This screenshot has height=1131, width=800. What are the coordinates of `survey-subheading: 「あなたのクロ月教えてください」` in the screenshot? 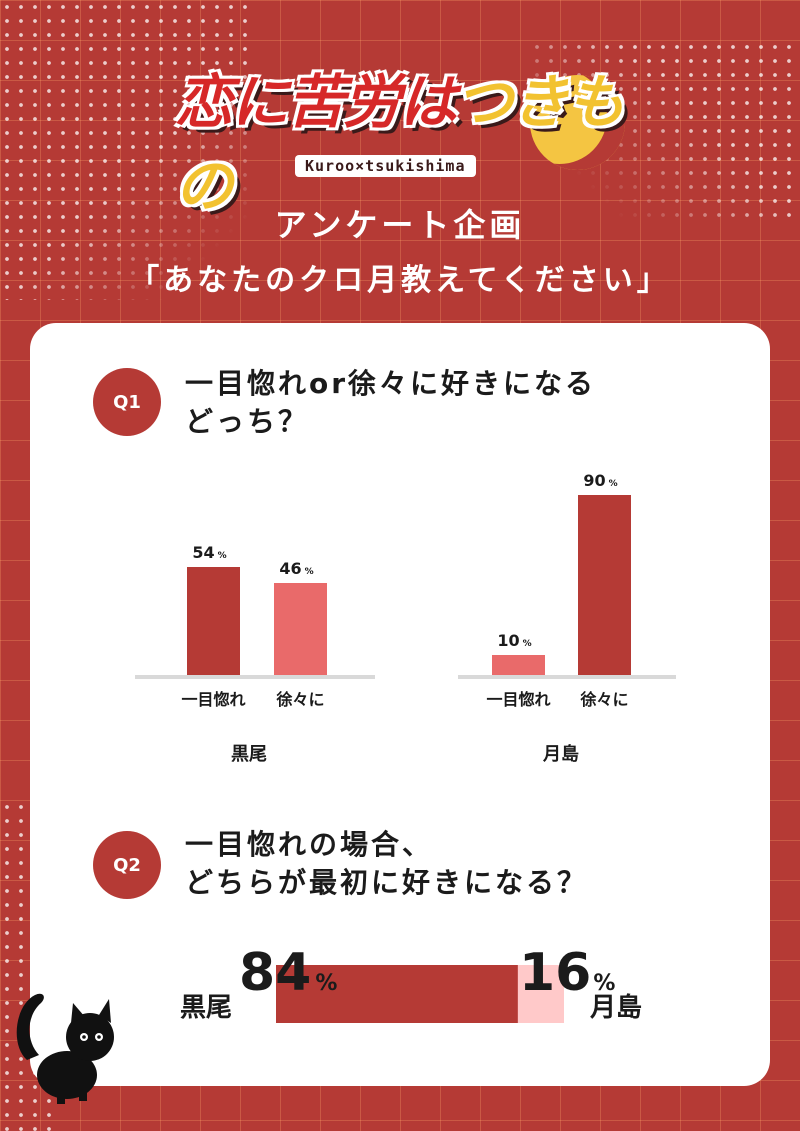 It's located at (400, 280).